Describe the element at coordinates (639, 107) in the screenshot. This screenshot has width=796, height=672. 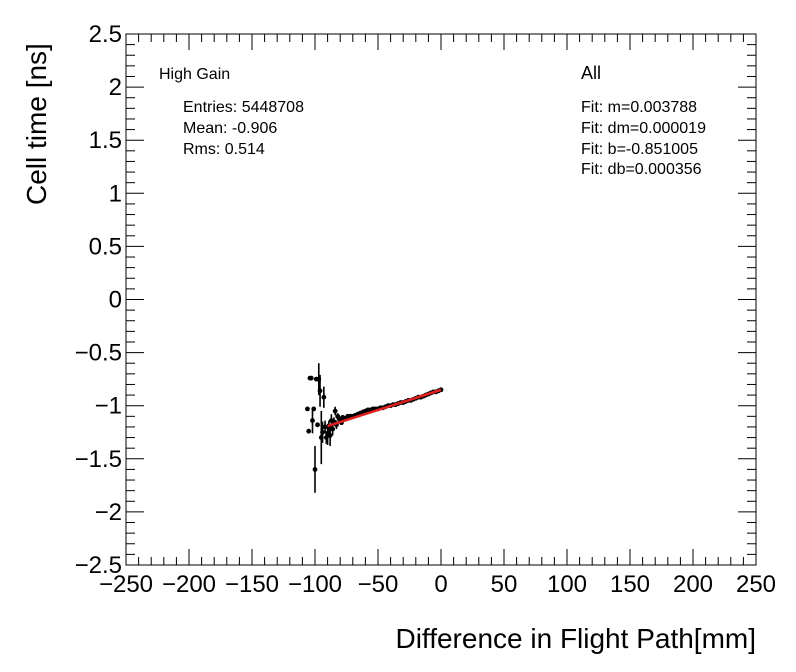
I see `fit-m-label: Fit: m=0.003788` at that location.